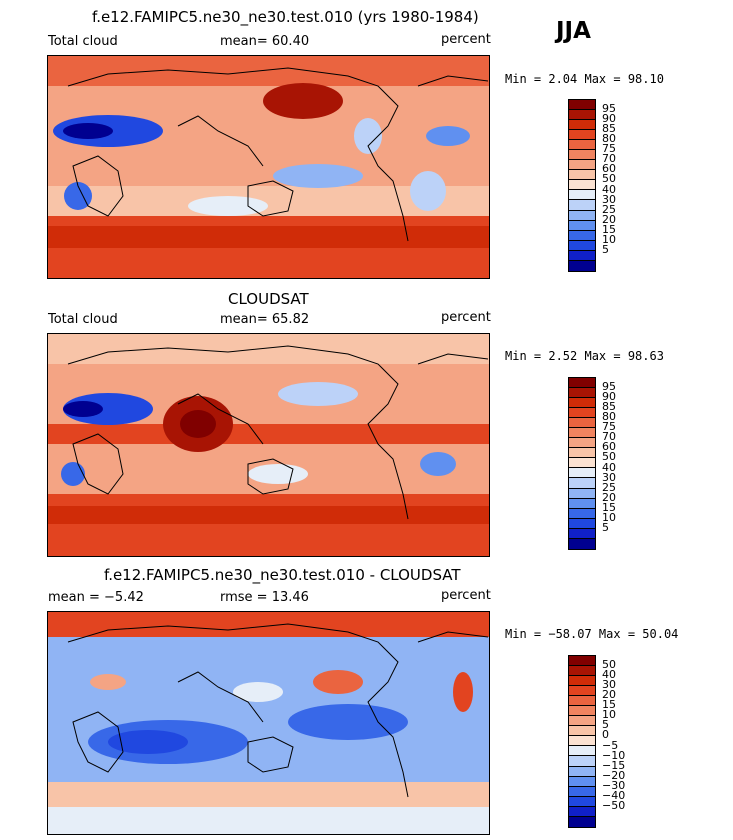 This screenshot has height=840, width=733. I want to click on colorbar-tick-label: −5, so click(610, 745).